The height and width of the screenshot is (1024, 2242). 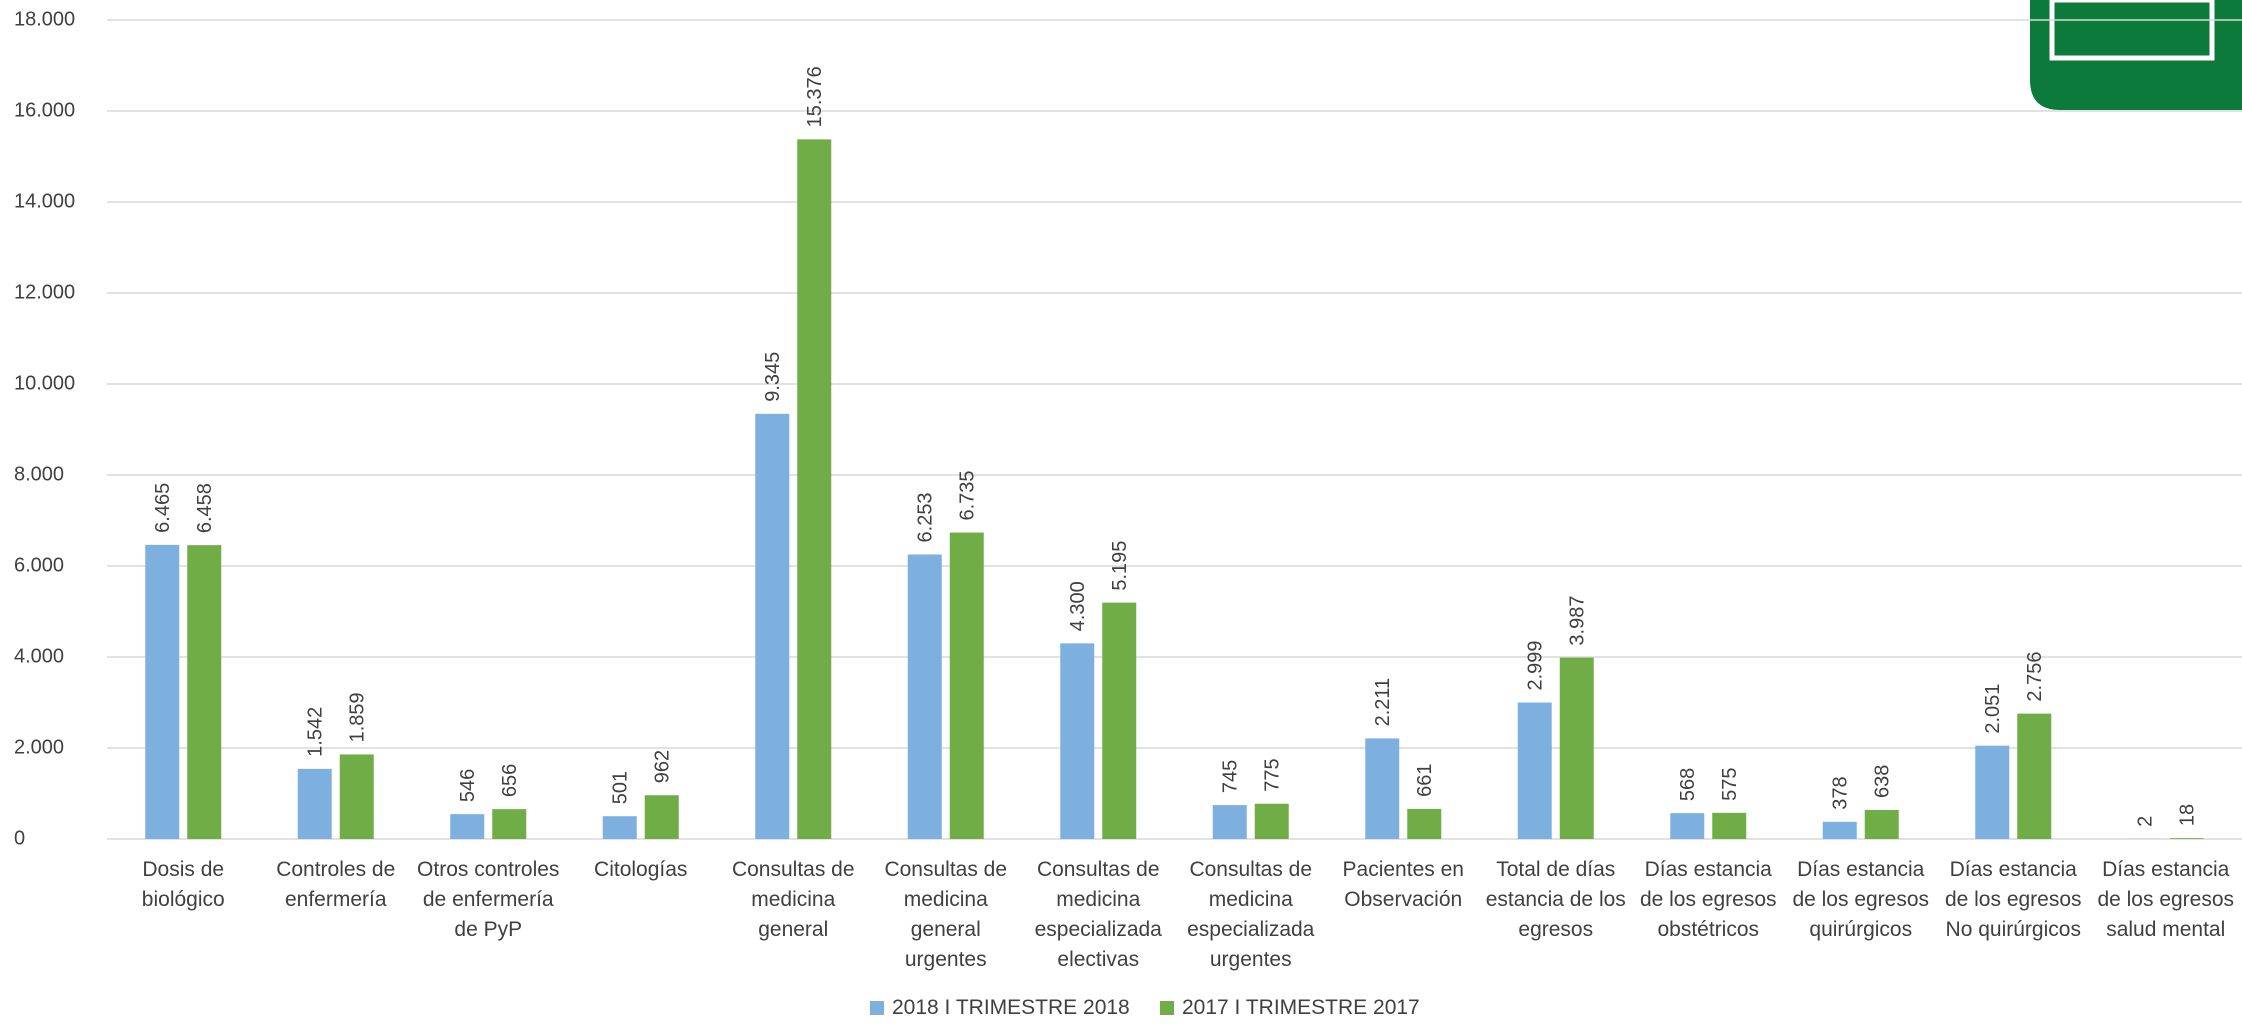 I want to click on value-label: 2.211, so click(x=1383, y=702).